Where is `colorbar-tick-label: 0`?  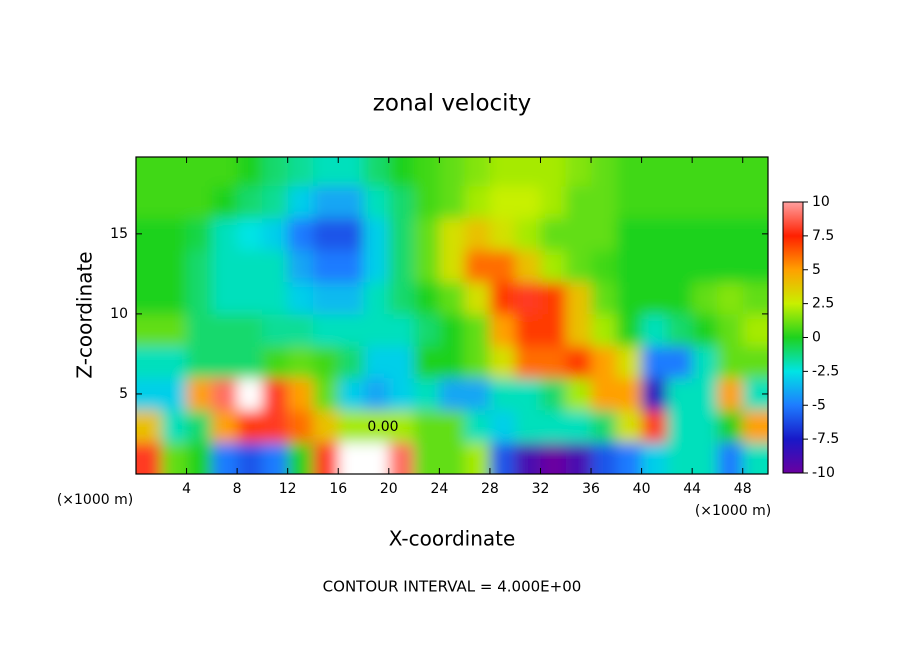 colorbar-tick-label: 0 is located at coordinates (816, 338).